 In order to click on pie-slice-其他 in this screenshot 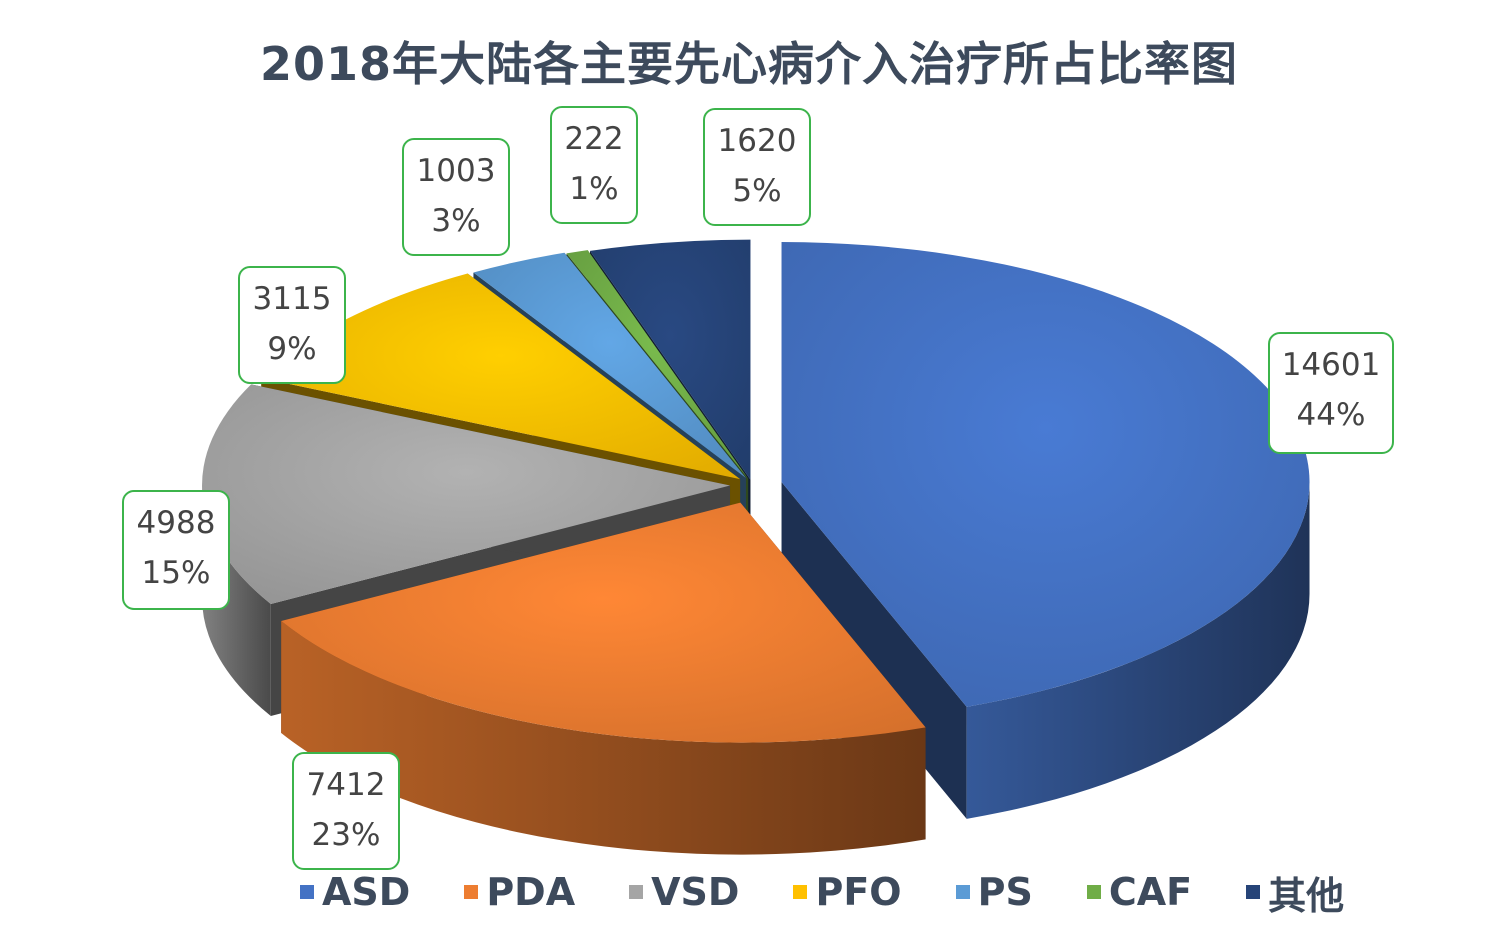, I will do `click(670, 359)`.